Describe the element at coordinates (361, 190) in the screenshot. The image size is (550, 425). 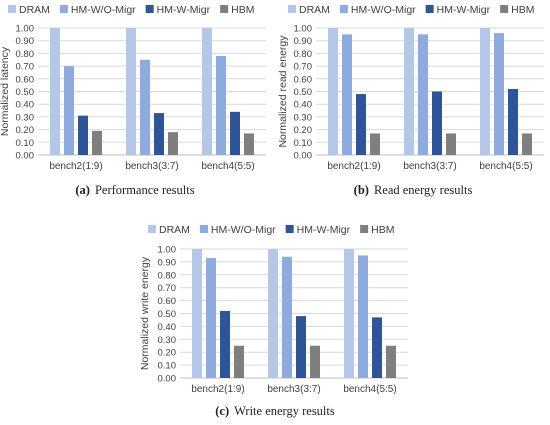
I see `caption-letter: (b)` at that location.